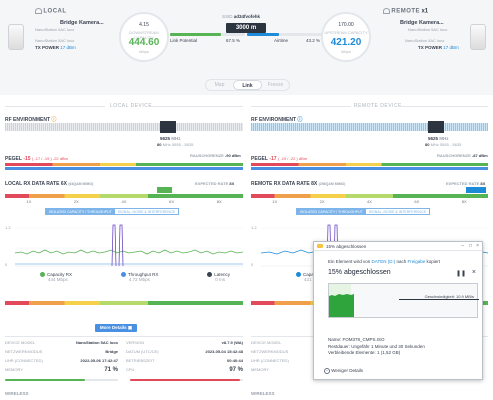  Describe the element at coordinates (129, 245) in the screenshot. I see `local-throughput-chart` at that location.